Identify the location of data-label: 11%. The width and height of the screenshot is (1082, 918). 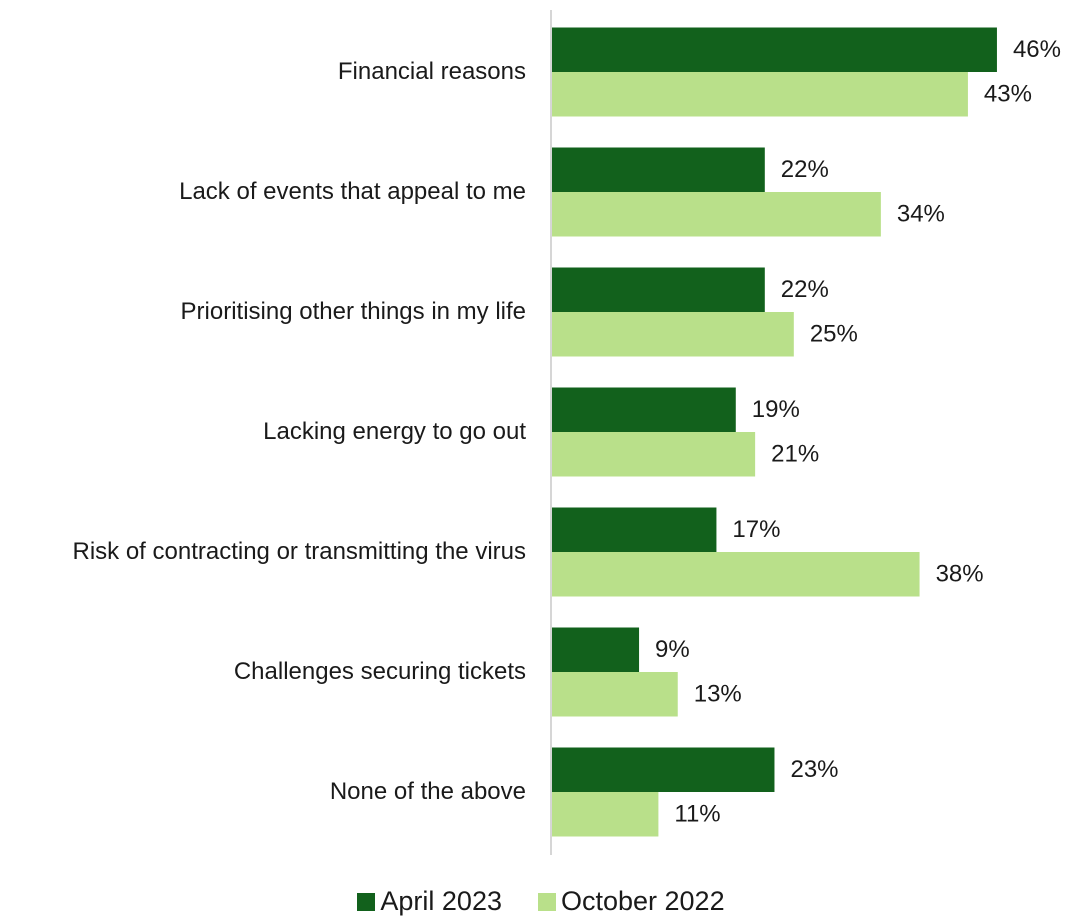
(697, 814).